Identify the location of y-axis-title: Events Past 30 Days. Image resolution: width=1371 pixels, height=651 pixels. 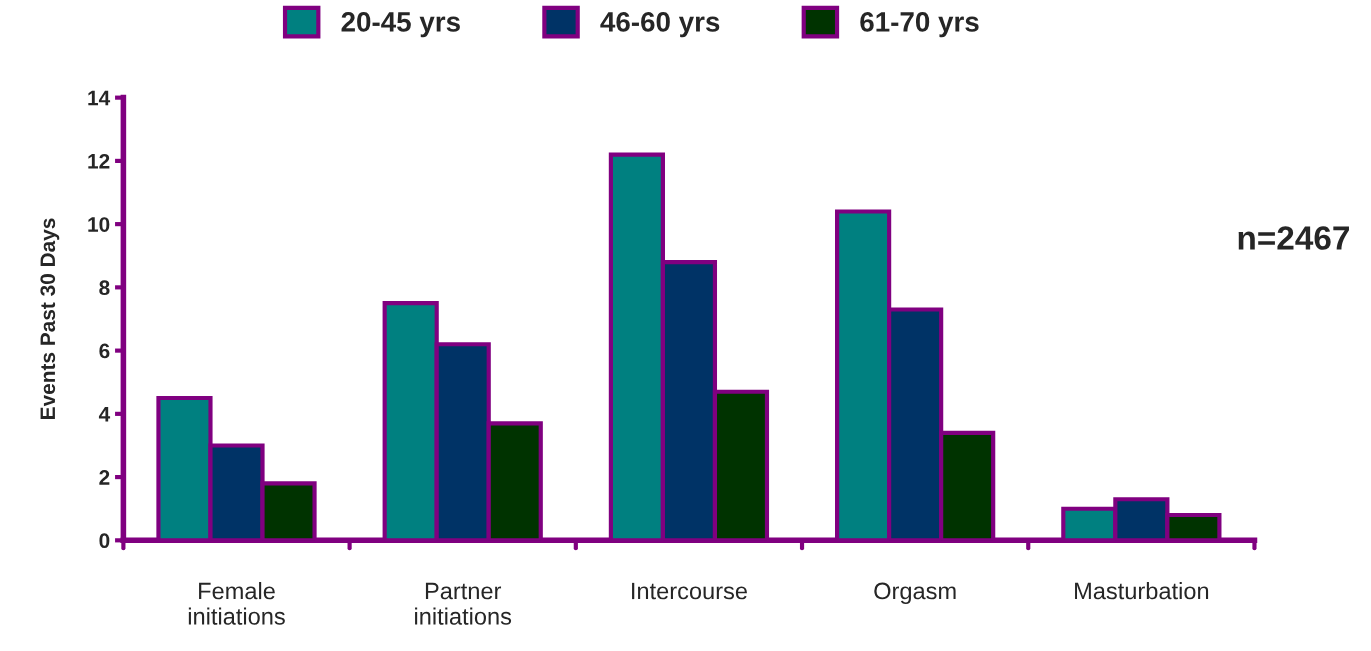
(50, 318).